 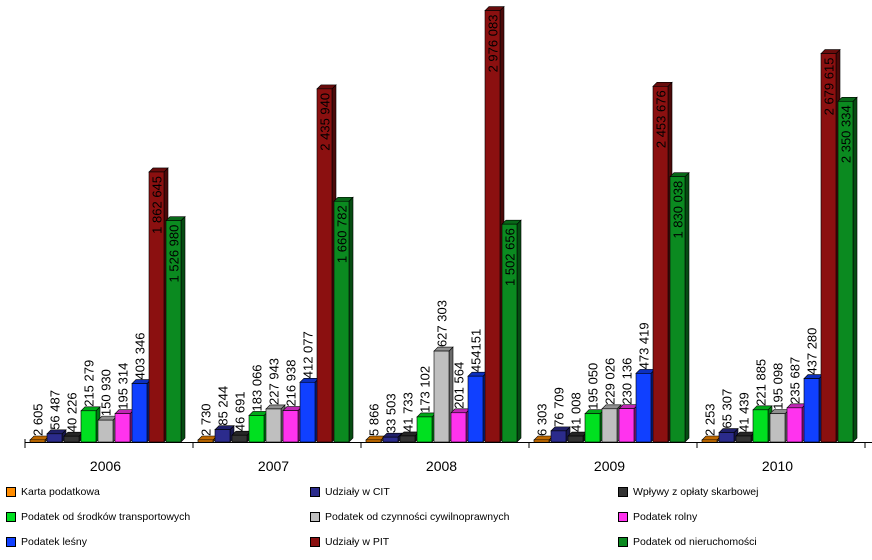 I want to click on legend-item-karta-podatkowa: Karta podatkowa, so click(x=53, y=492).